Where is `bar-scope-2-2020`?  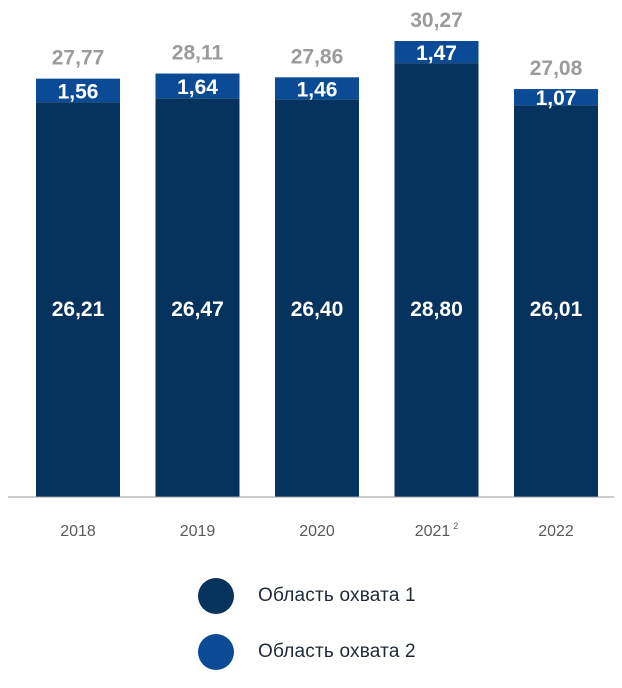 bar-scope-2-2020 is located at coordinates (317, 88).